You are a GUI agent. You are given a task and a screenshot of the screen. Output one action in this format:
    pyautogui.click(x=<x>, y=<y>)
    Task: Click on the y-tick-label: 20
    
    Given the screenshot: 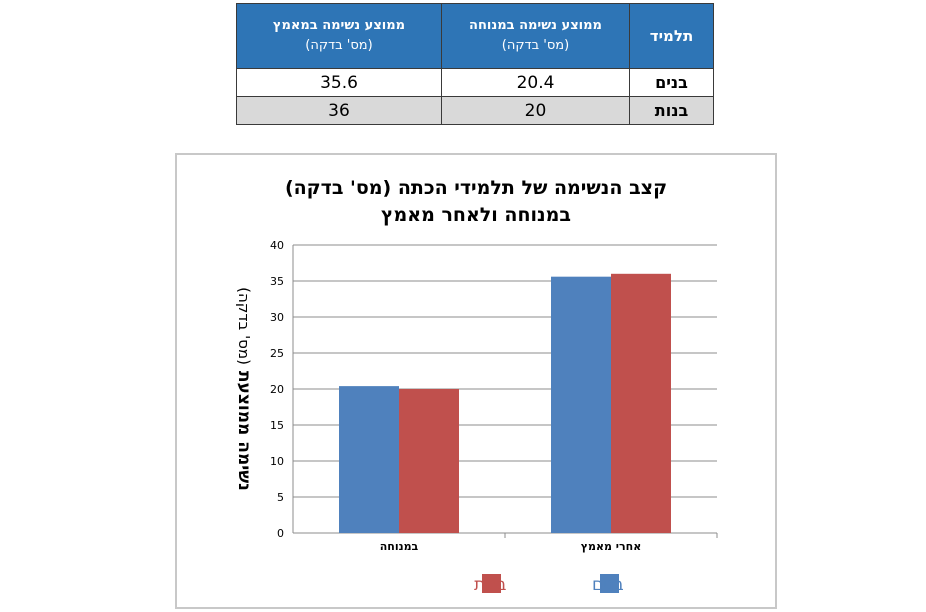 What is the action you would take?
    pyautogui.click(x=277, y=389)
    